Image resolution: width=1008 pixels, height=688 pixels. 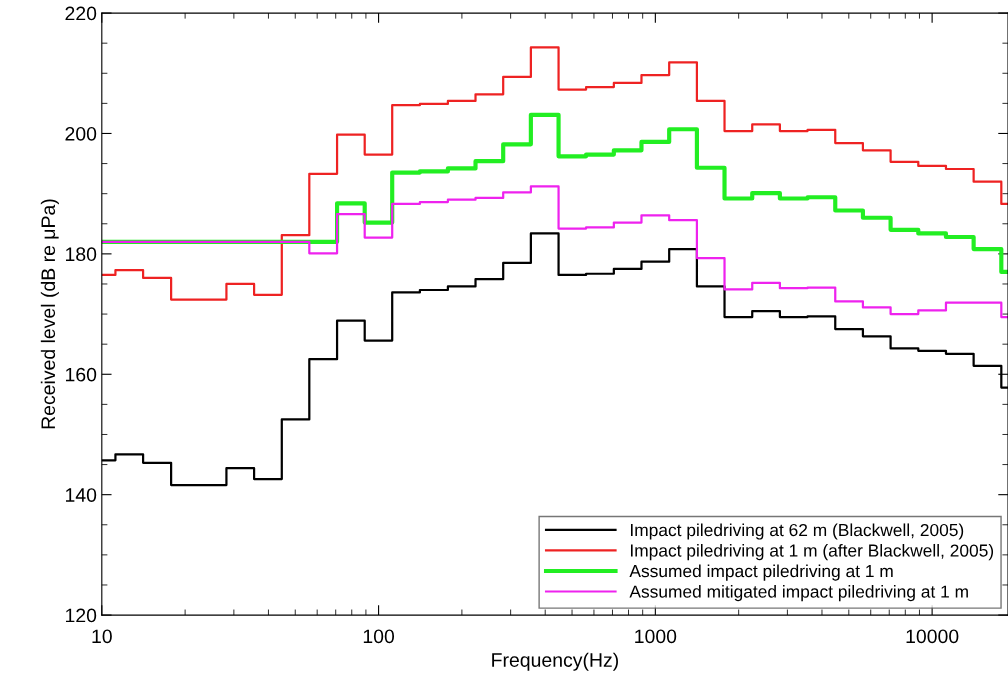 I want to click on y-tick-label: 140, so click(x=81, y=495).